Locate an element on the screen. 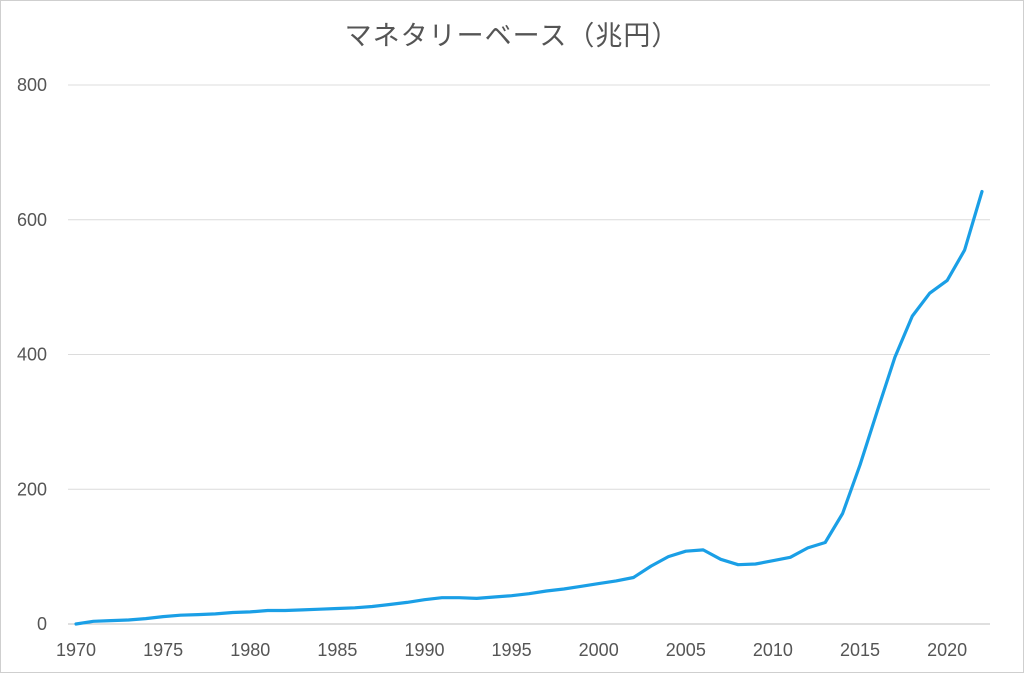 The image size is (1024, 673). x-tick-label: 1970 is located at coordinates (76, 650).